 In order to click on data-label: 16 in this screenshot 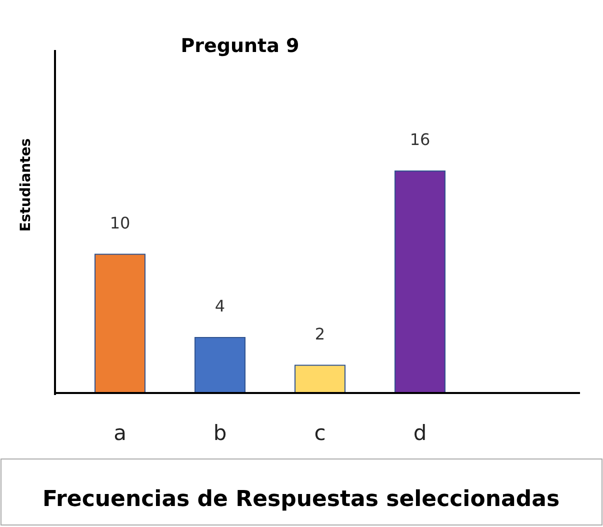, I will do `click(420, 139)`.